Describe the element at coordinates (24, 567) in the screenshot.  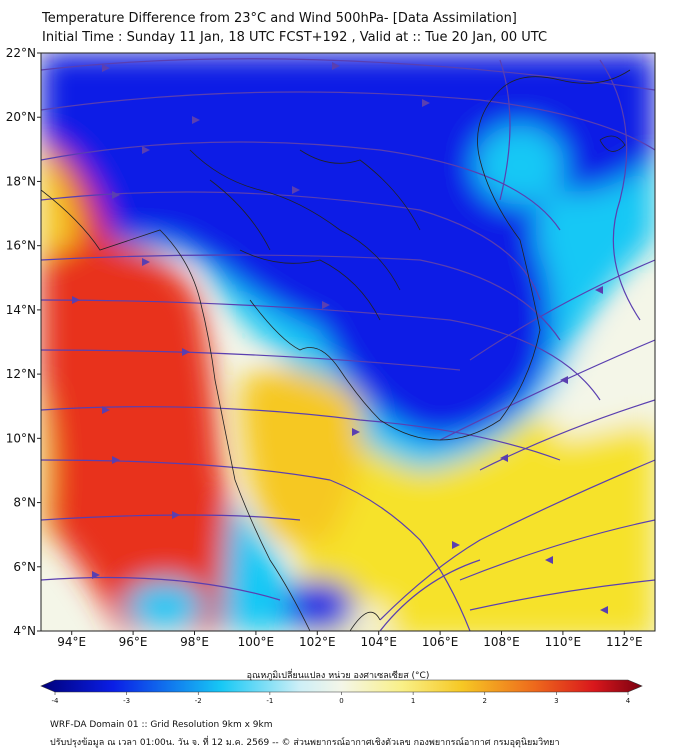
I see `lat-tick-label: 6°N` at that location.